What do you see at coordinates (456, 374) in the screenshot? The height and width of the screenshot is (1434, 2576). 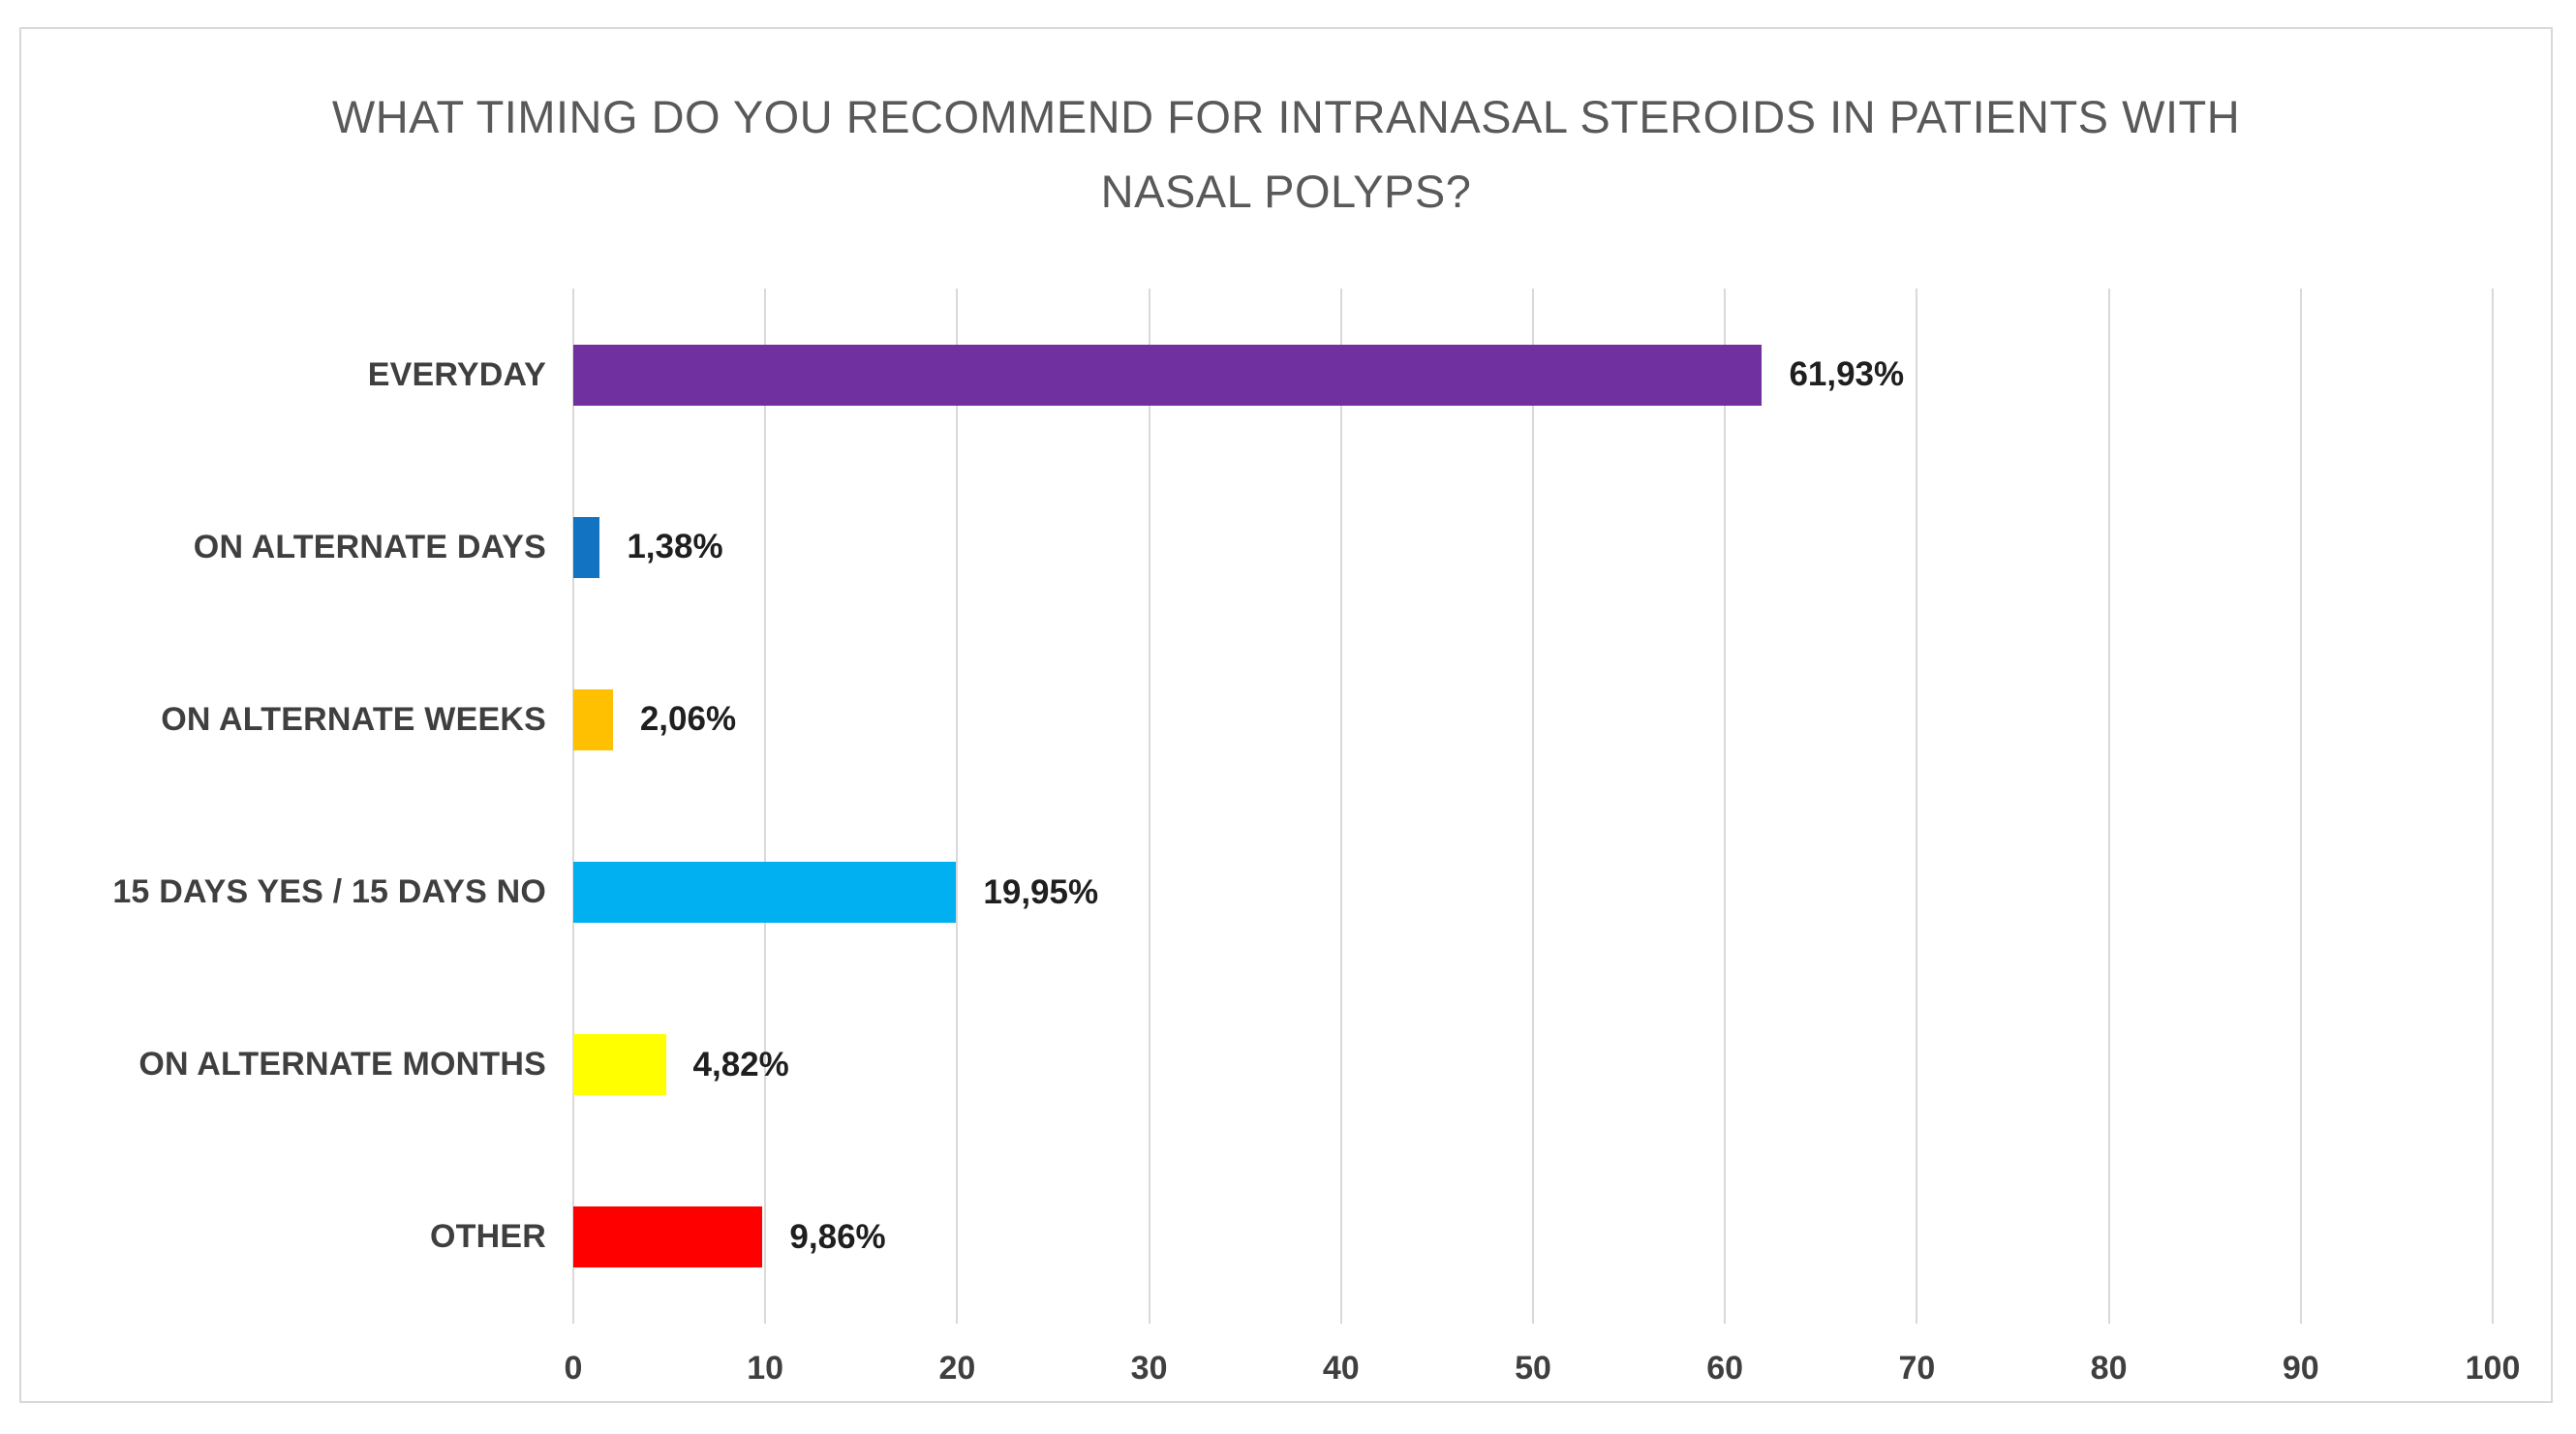 I see `category-label: EVERYDAY` at bounding box center [456, 374].